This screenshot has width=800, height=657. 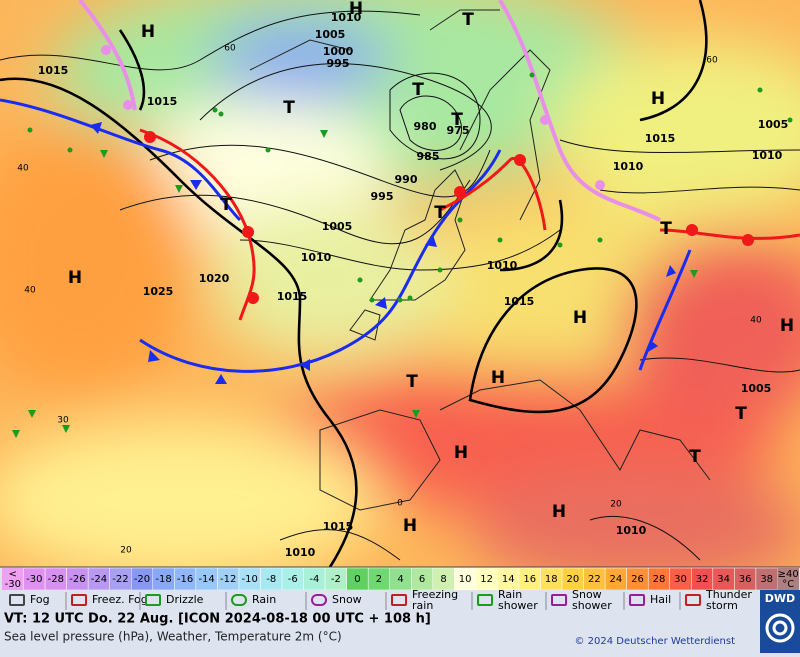 I want to click on weather-label: Rain, so click(x=264, y=599).